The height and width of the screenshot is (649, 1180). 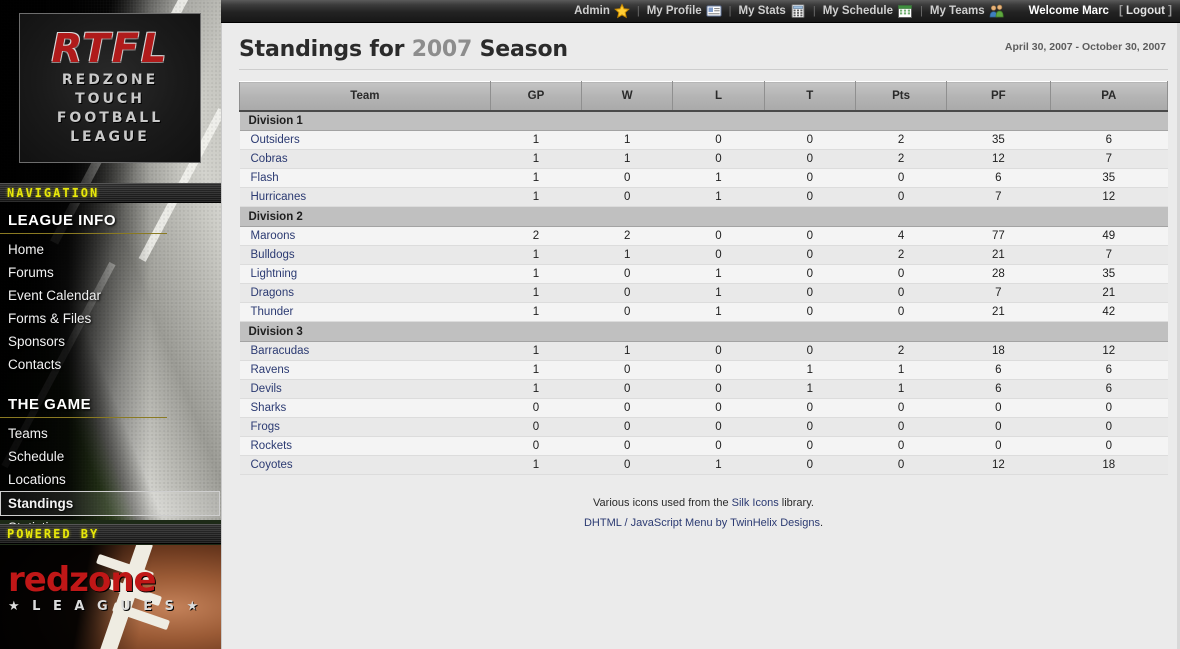 I want to click on team-link: Bulldogs, so click(x=272, y=255).